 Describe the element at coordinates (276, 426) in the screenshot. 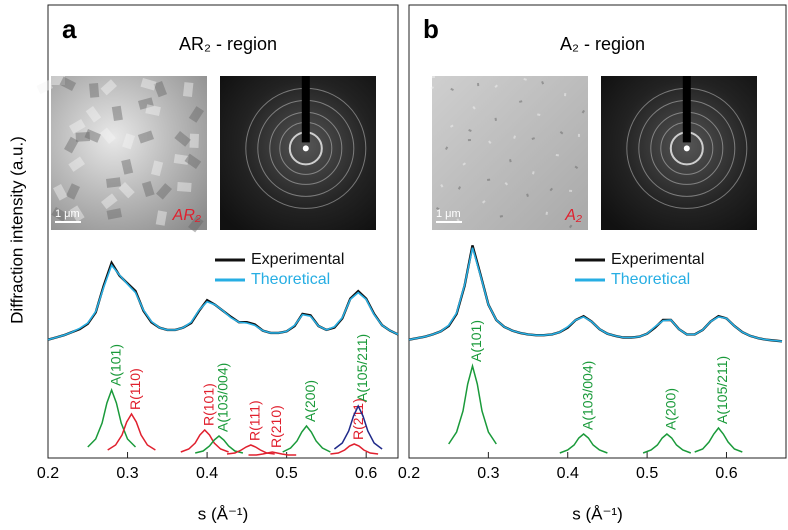

I see `peak-label: R(210)` at that location.